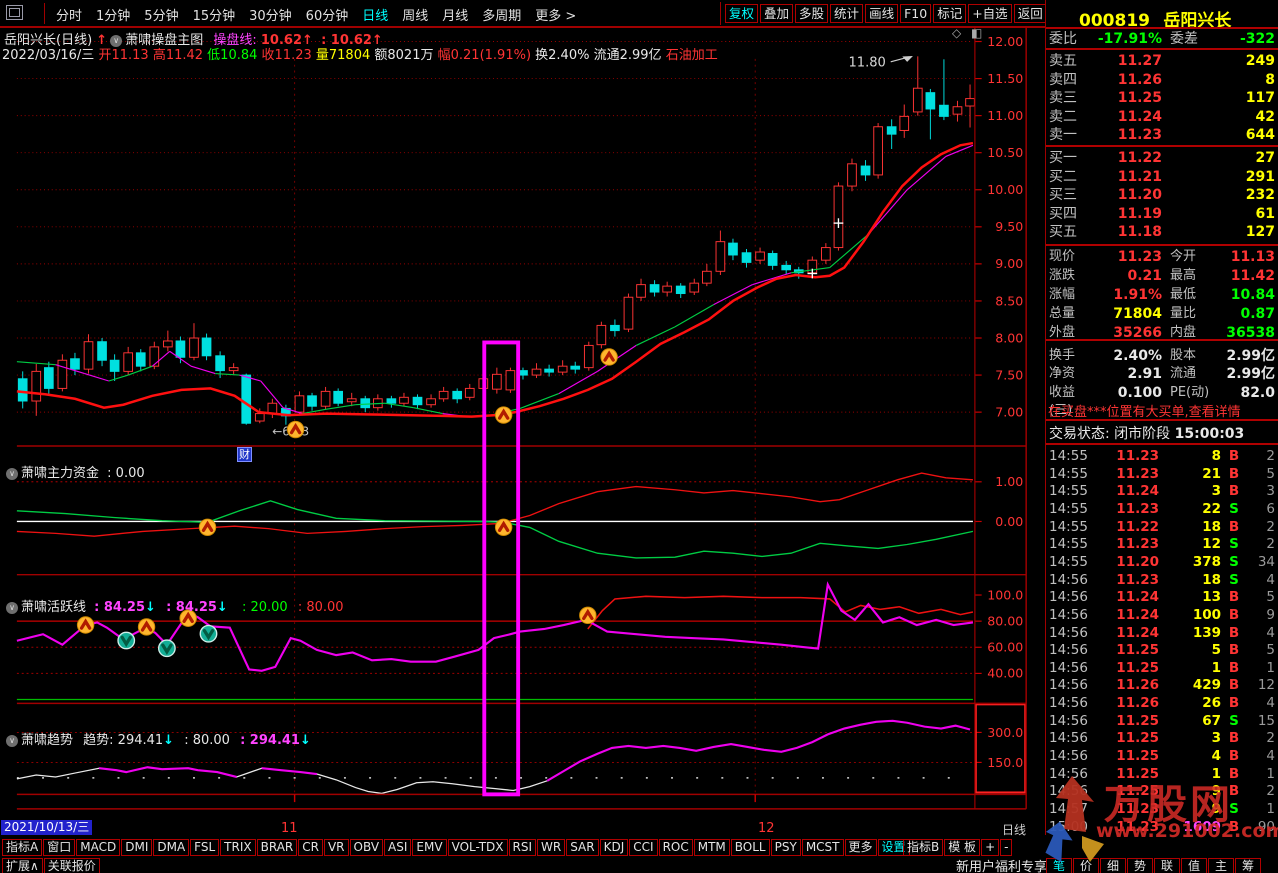 This screenshot has height=873, width=1278. What do you see at coordinates (812, 13) in the screenshot?
I see `menu-button-多股: 多股` at bounding box center [812, 13].